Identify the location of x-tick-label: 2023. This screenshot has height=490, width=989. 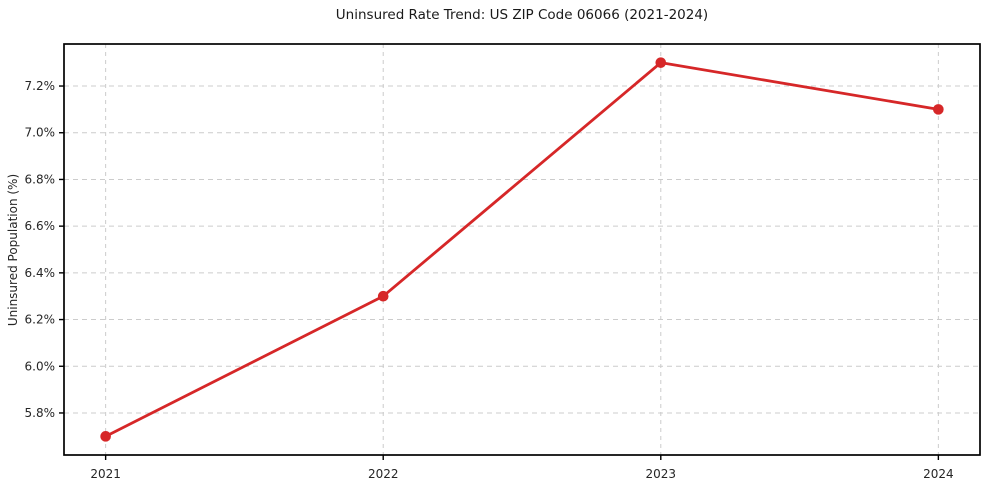
(661, 474).